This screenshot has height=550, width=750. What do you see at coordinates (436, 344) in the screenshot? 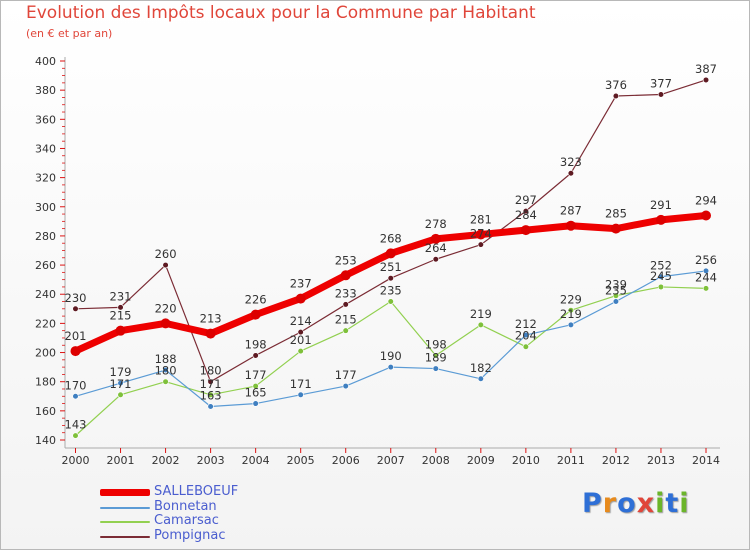
I see `data-label-camarsac: 198` at bounding box center [436, 344].